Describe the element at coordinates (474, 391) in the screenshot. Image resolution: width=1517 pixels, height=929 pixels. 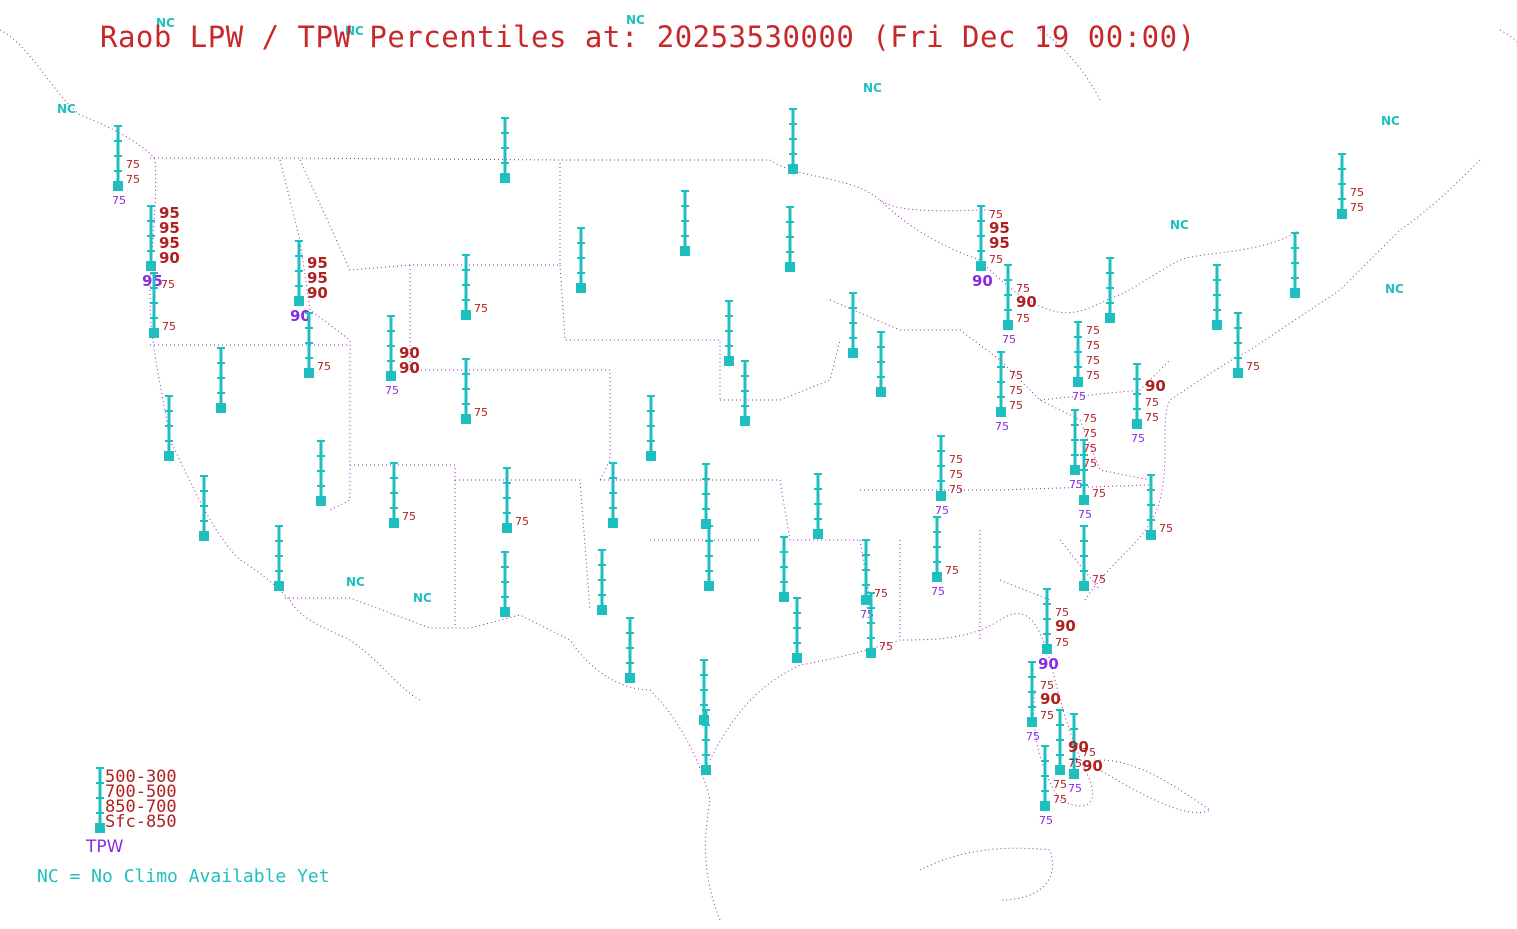
I see `station-s12: 75` at that location.